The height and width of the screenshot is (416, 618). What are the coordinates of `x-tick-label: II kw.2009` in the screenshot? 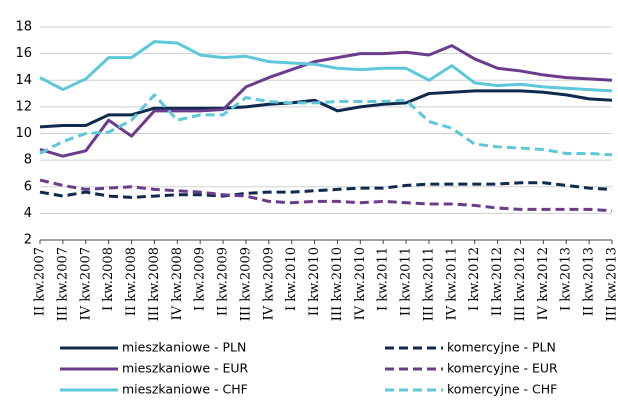 It's located at (223, 281).